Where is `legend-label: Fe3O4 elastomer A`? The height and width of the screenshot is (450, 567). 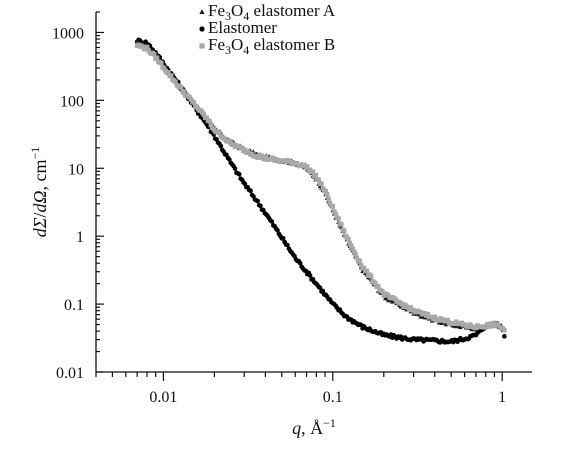
legend-label: Fe3O4 elastomer A is located at coordinates (272, 12).